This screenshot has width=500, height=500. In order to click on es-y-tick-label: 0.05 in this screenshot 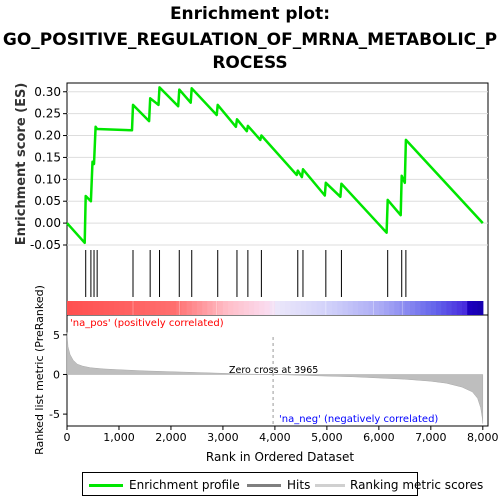, I will do `click(47, 201)`.